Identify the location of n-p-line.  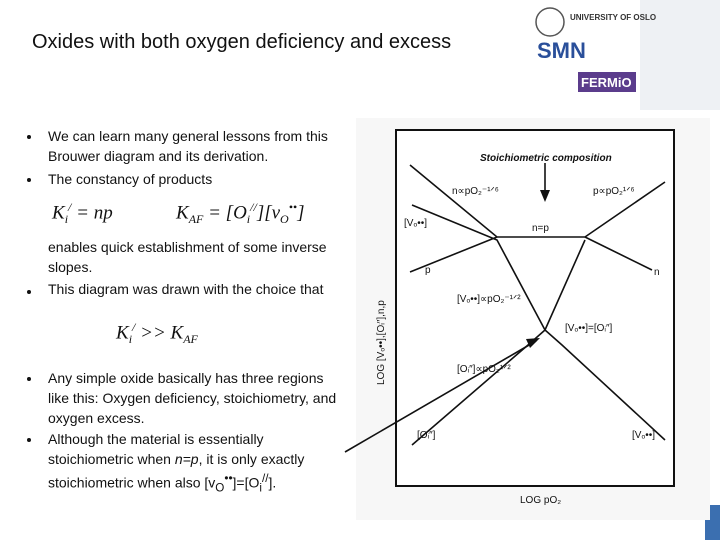
(537, 201).